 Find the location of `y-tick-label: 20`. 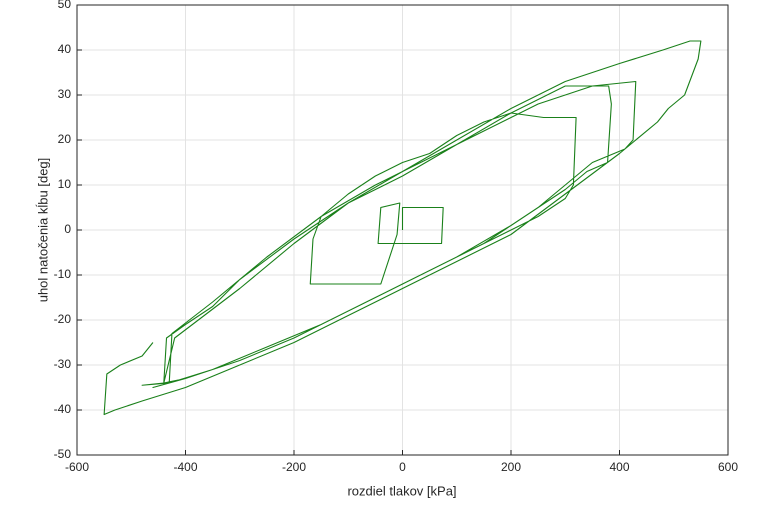

y-tick-label: 20 is located at coordinates (65, 139).